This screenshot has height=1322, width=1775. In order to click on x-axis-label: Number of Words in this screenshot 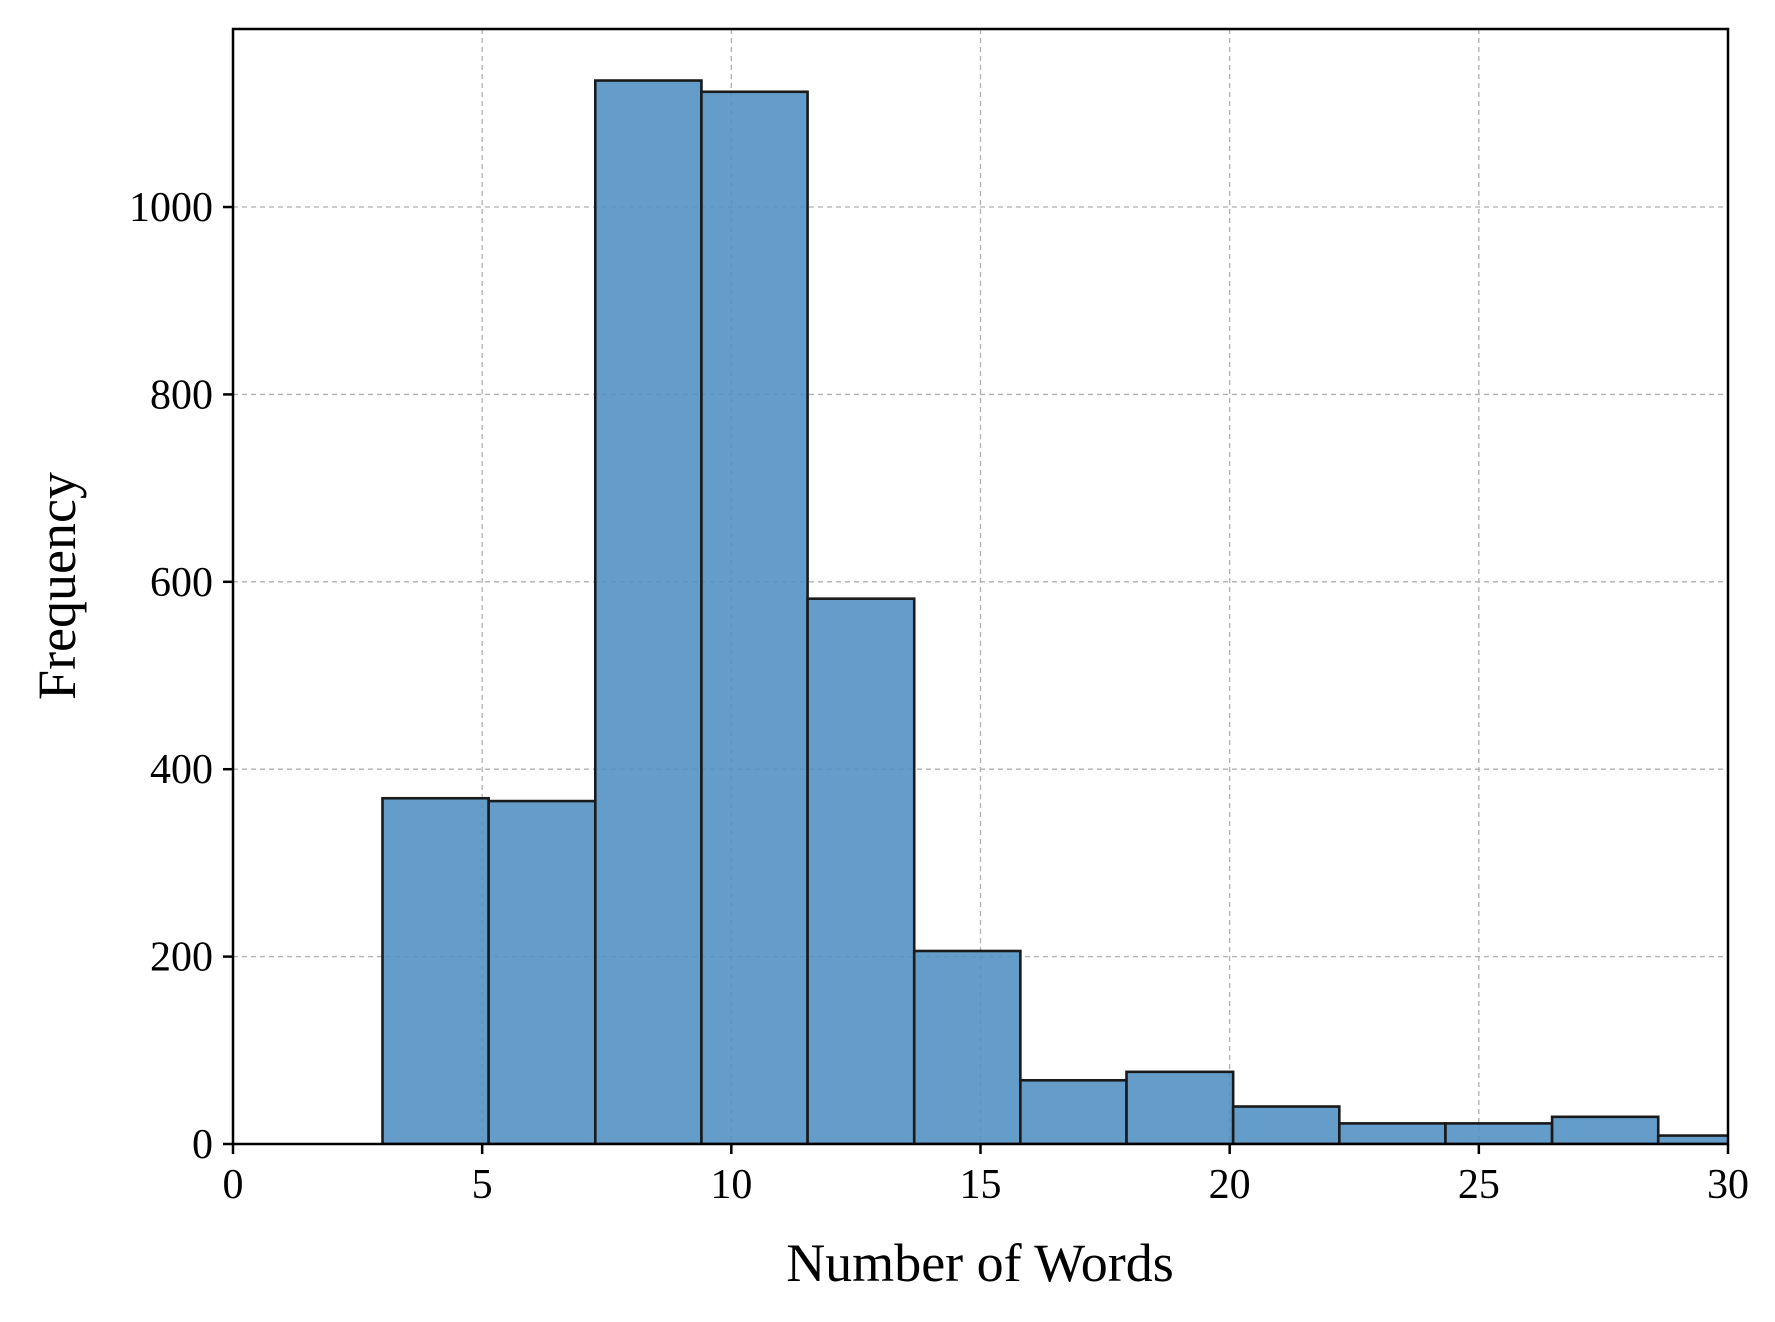, I will do `click(980, 1263)`.